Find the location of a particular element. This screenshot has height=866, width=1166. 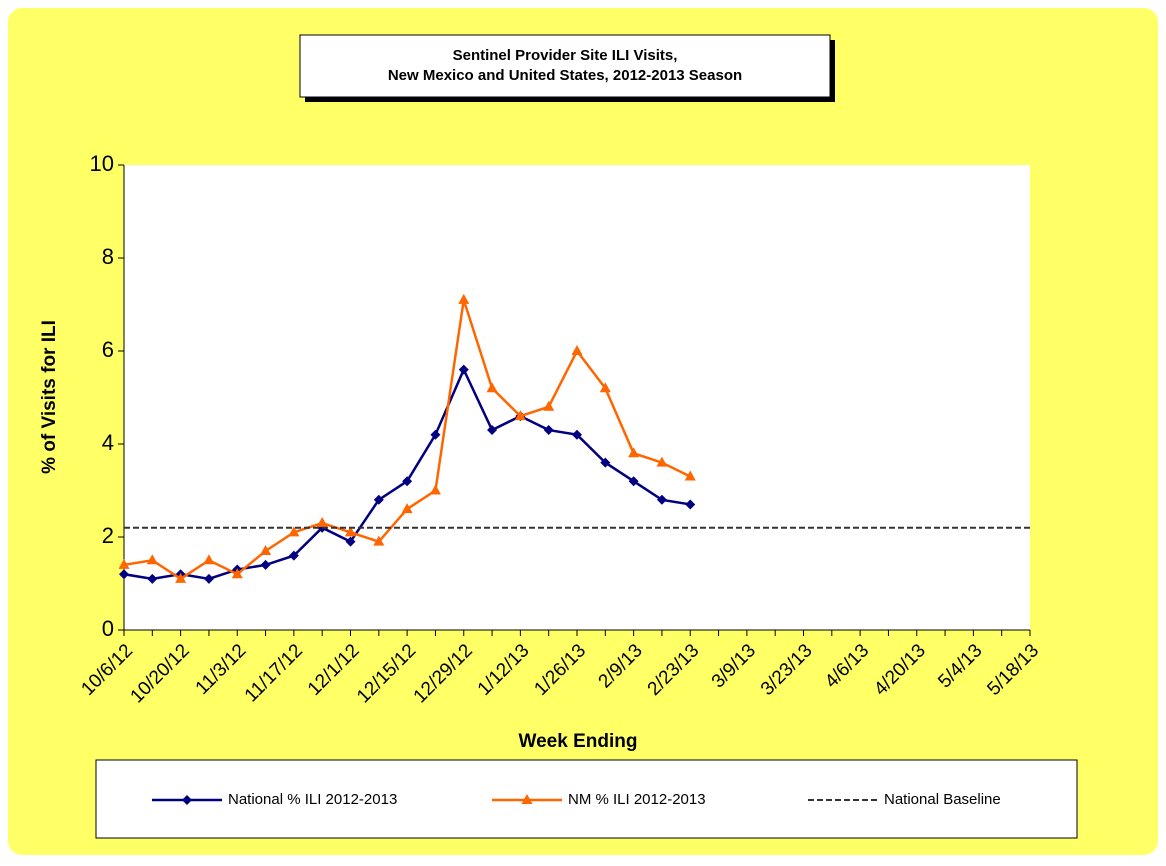

y-tick-label: 8 is located at coordinates (108, 256).